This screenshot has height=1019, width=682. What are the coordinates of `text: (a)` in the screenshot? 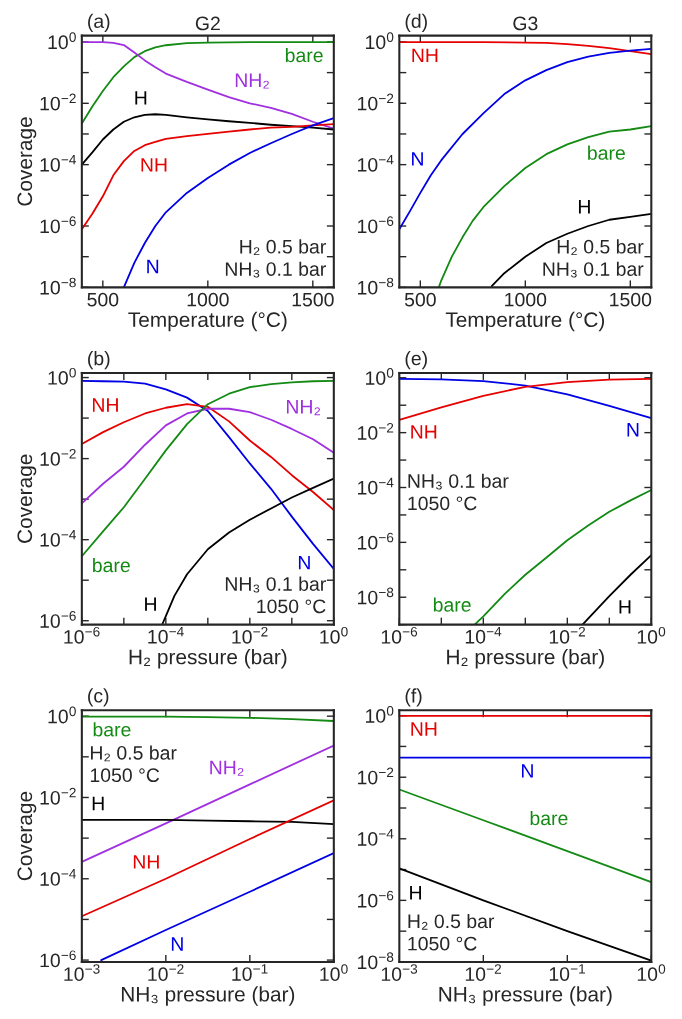 It's located at (99, 22).